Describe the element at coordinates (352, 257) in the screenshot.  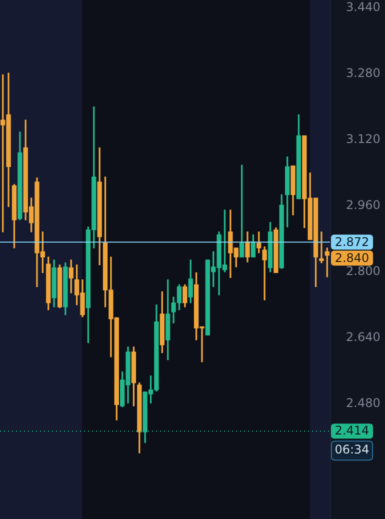
I see `text: 2.840` at that location.